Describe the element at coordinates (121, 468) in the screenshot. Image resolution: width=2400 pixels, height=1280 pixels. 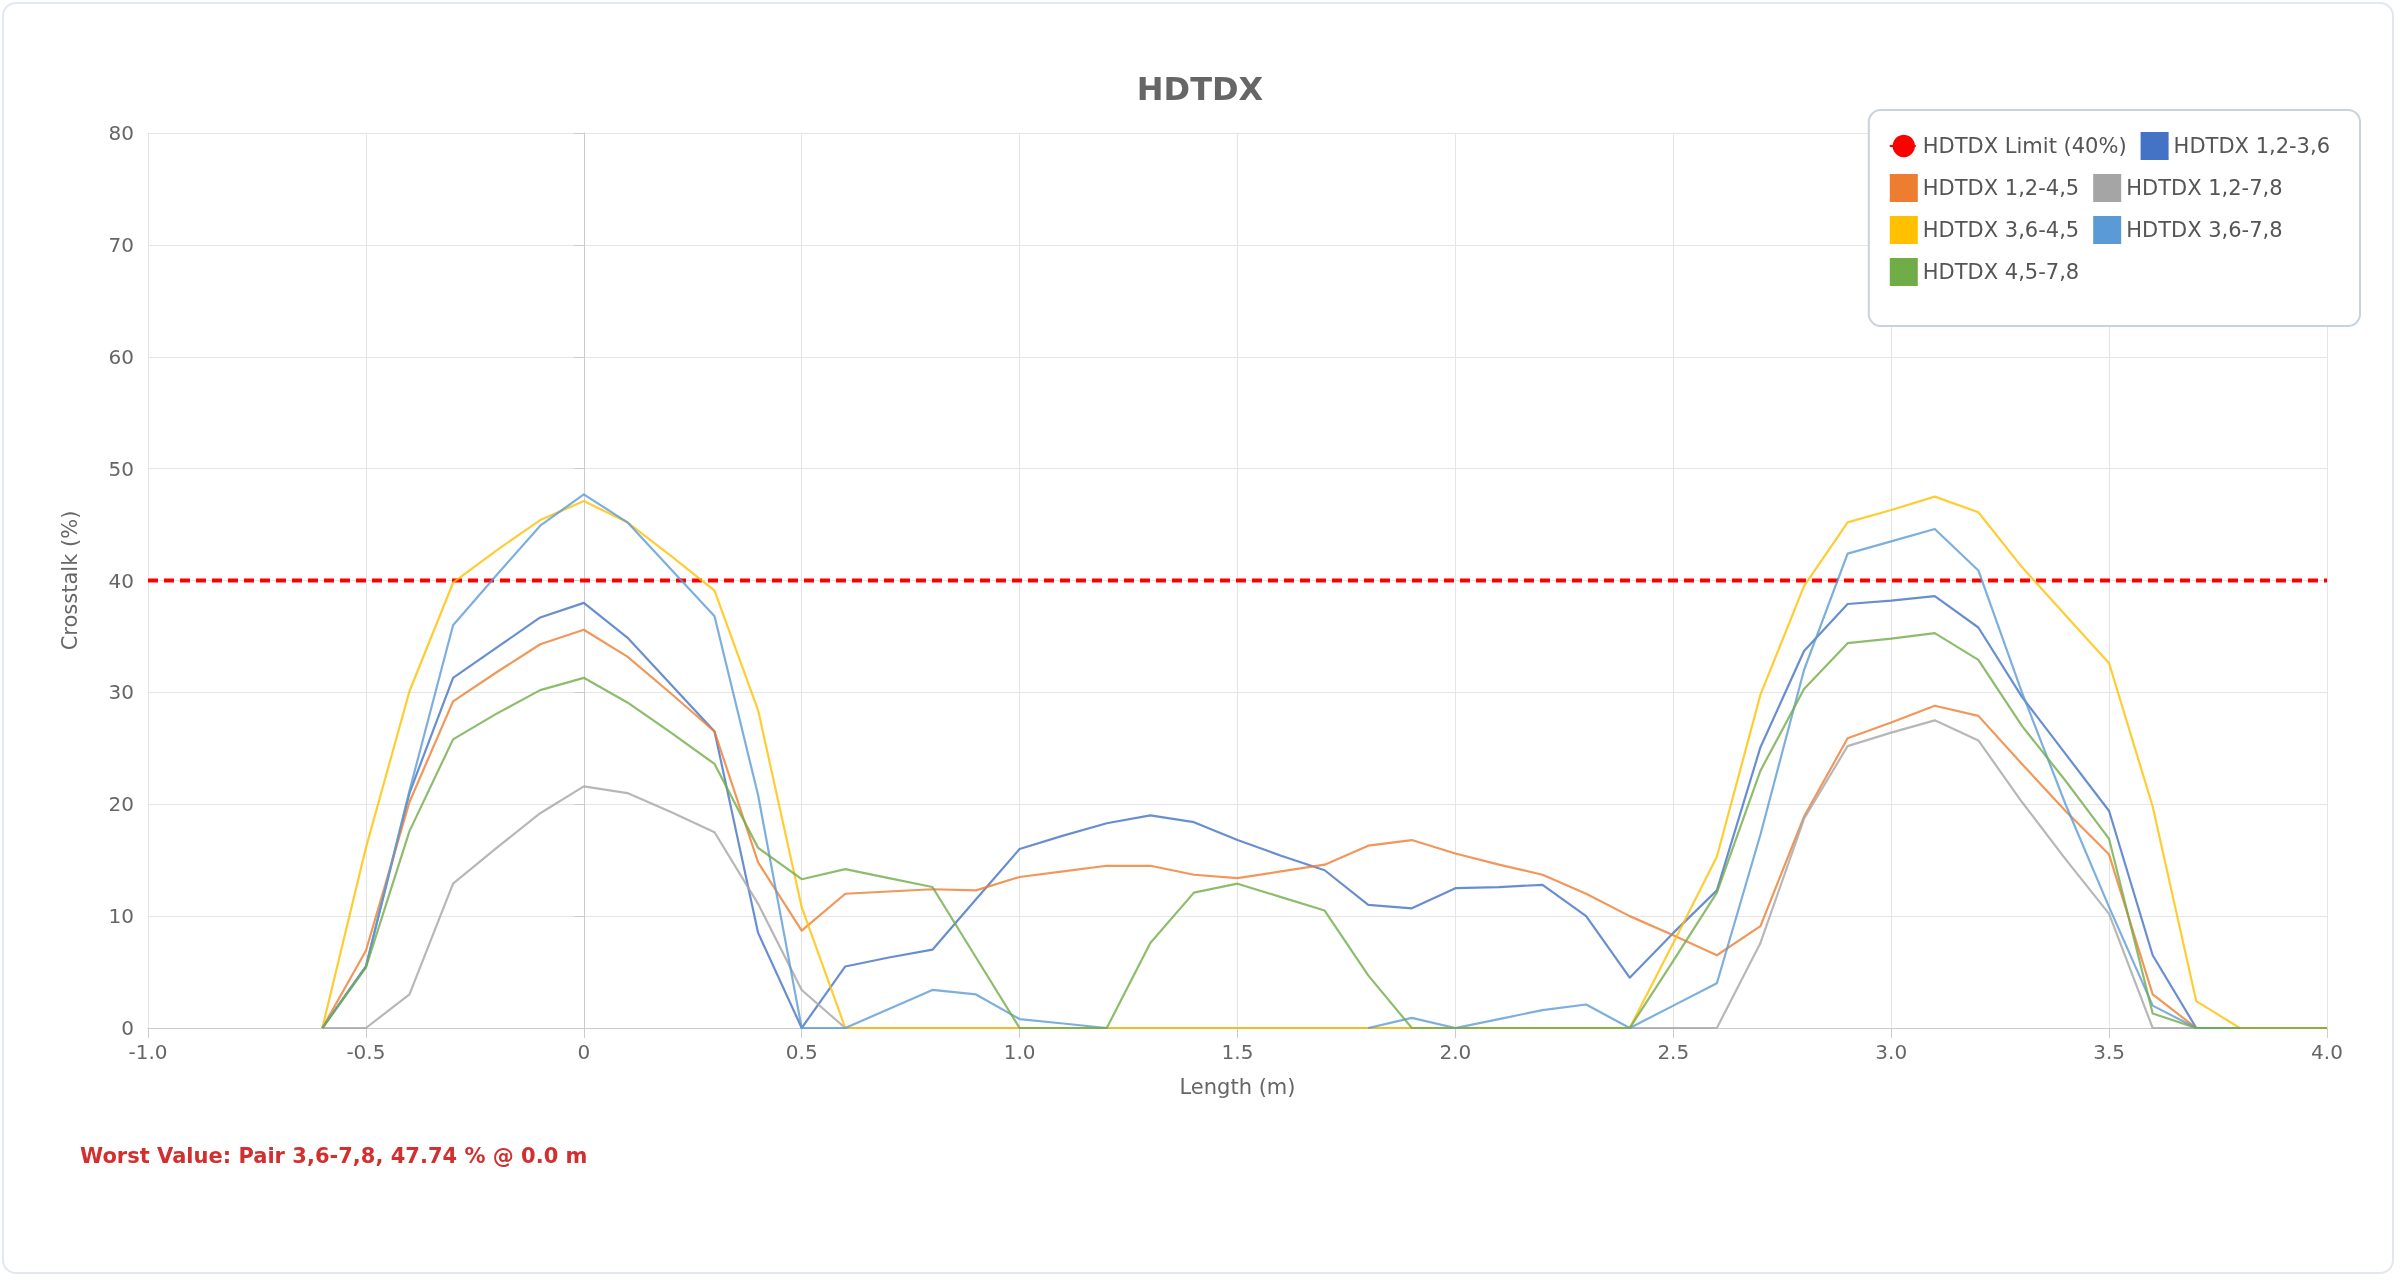
I see `y-tick-label: 50` at that location.